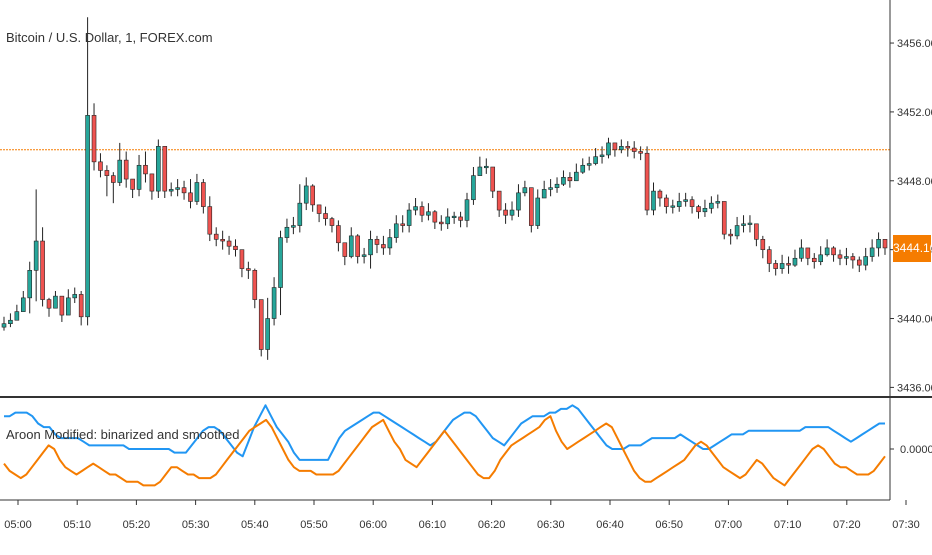  What do you see at coordinates (788, 525) in the screenshot?
I see `time-tick-label: 07:10` at bounding box center [788, 525].